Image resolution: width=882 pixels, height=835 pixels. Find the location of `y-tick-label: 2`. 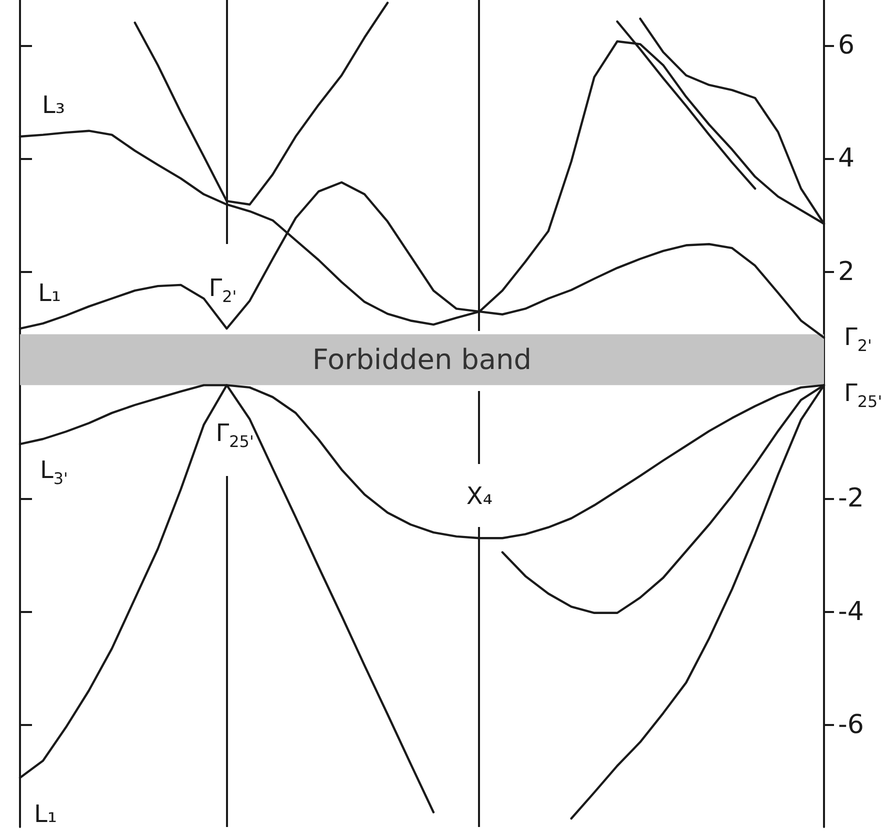

y-tick-label: 2 is located at coordinates (846, 271).